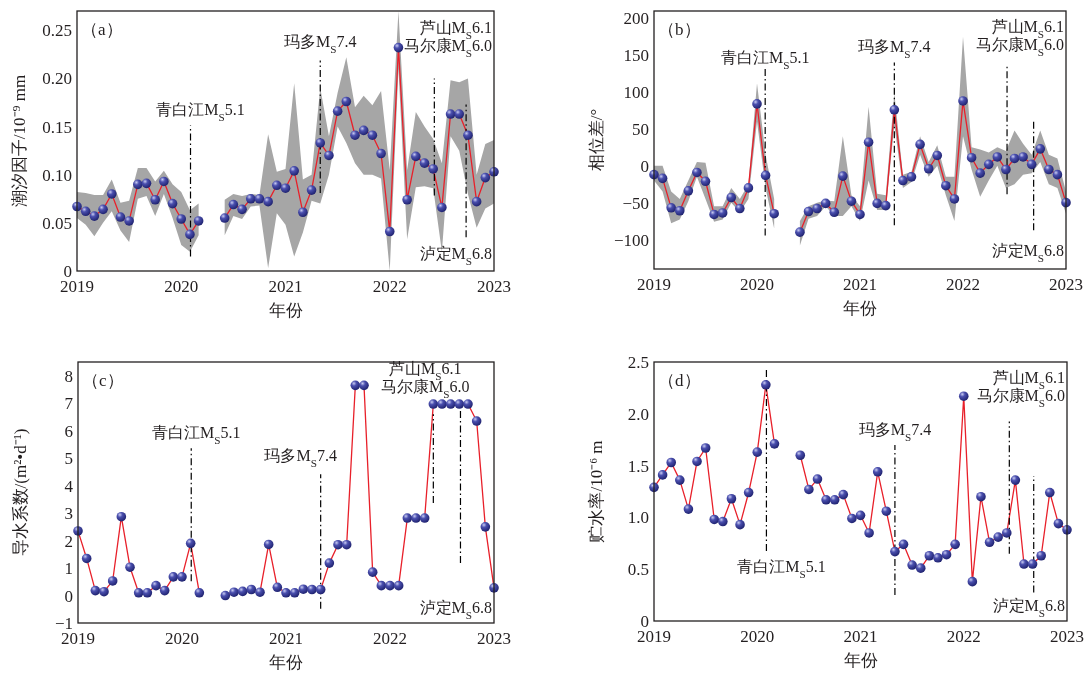 This screenshot has height=674, width=1089. Describe the element at coordinates (638, 362) in the screenshot. I see `y-tick-label: 2.5` at that location.